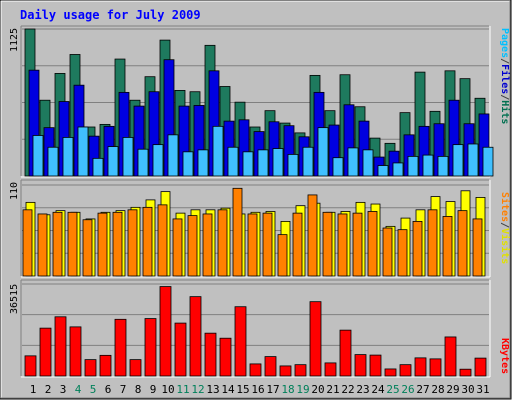  What do you see at coordinates (138, 389) in the screenshot?
I see `x-tick-label-day-8: 8` at bounding box center [138, 389].